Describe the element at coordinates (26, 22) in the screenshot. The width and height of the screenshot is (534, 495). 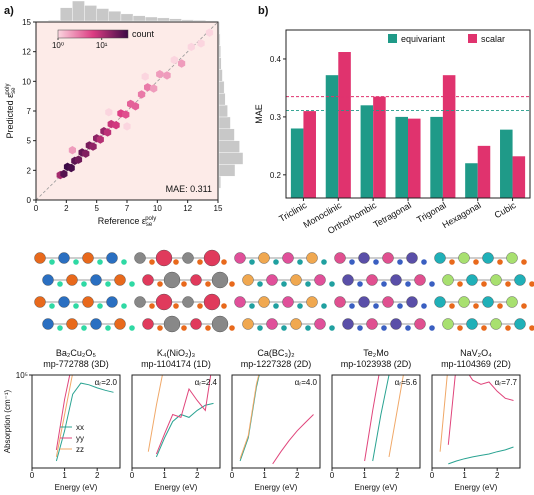
I see `y-tick-label: 15` at that location.